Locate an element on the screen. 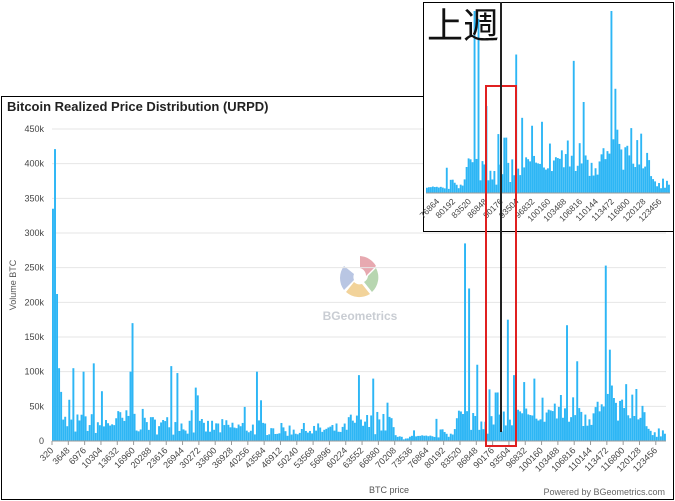 The width and height of the screenshot is (675, 501). watermark-logo-icon is located at coordinates (359, 277).